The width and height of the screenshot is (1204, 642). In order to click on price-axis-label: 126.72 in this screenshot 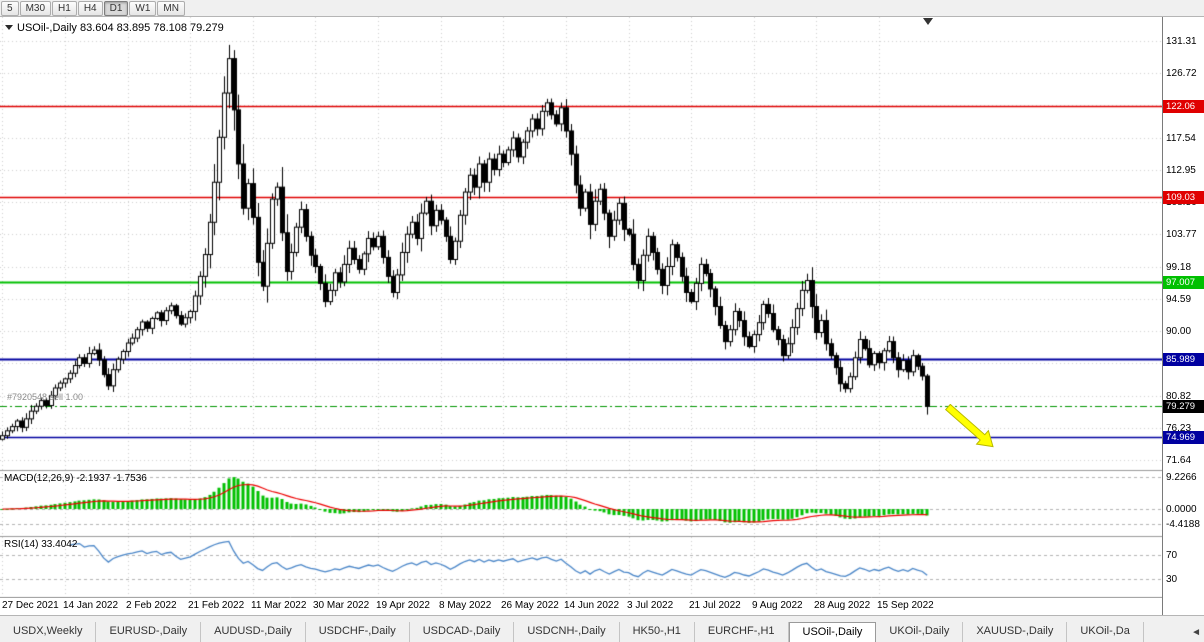, I will do `click(1181, 74)`.